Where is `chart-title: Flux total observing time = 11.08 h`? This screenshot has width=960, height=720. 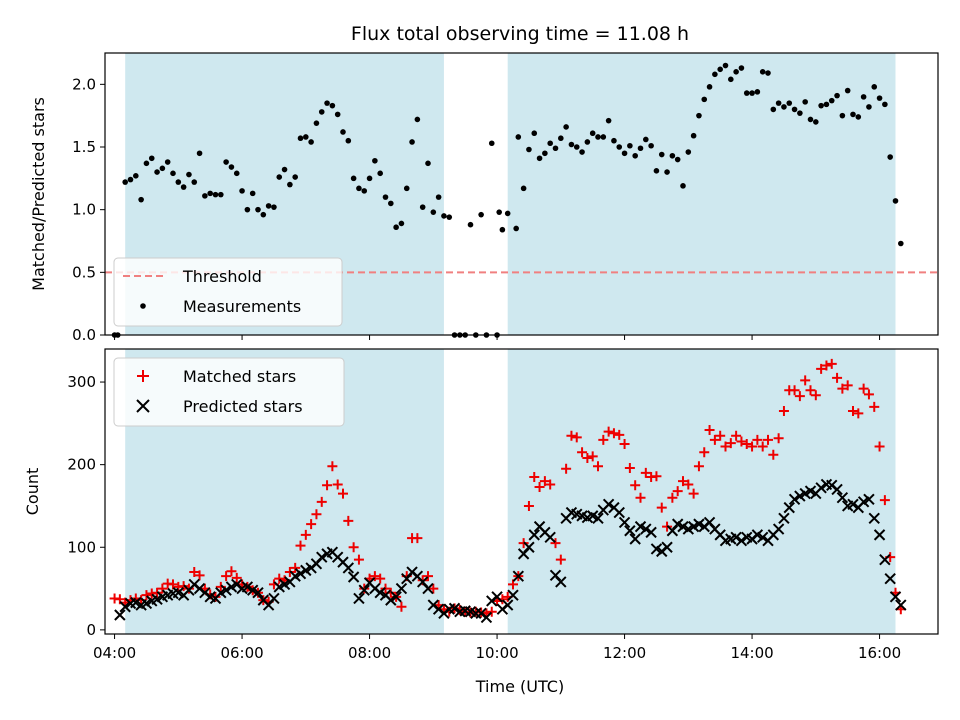
chart-title: Flux total observing time = 11.08 h is located at coordinates (520, 34).